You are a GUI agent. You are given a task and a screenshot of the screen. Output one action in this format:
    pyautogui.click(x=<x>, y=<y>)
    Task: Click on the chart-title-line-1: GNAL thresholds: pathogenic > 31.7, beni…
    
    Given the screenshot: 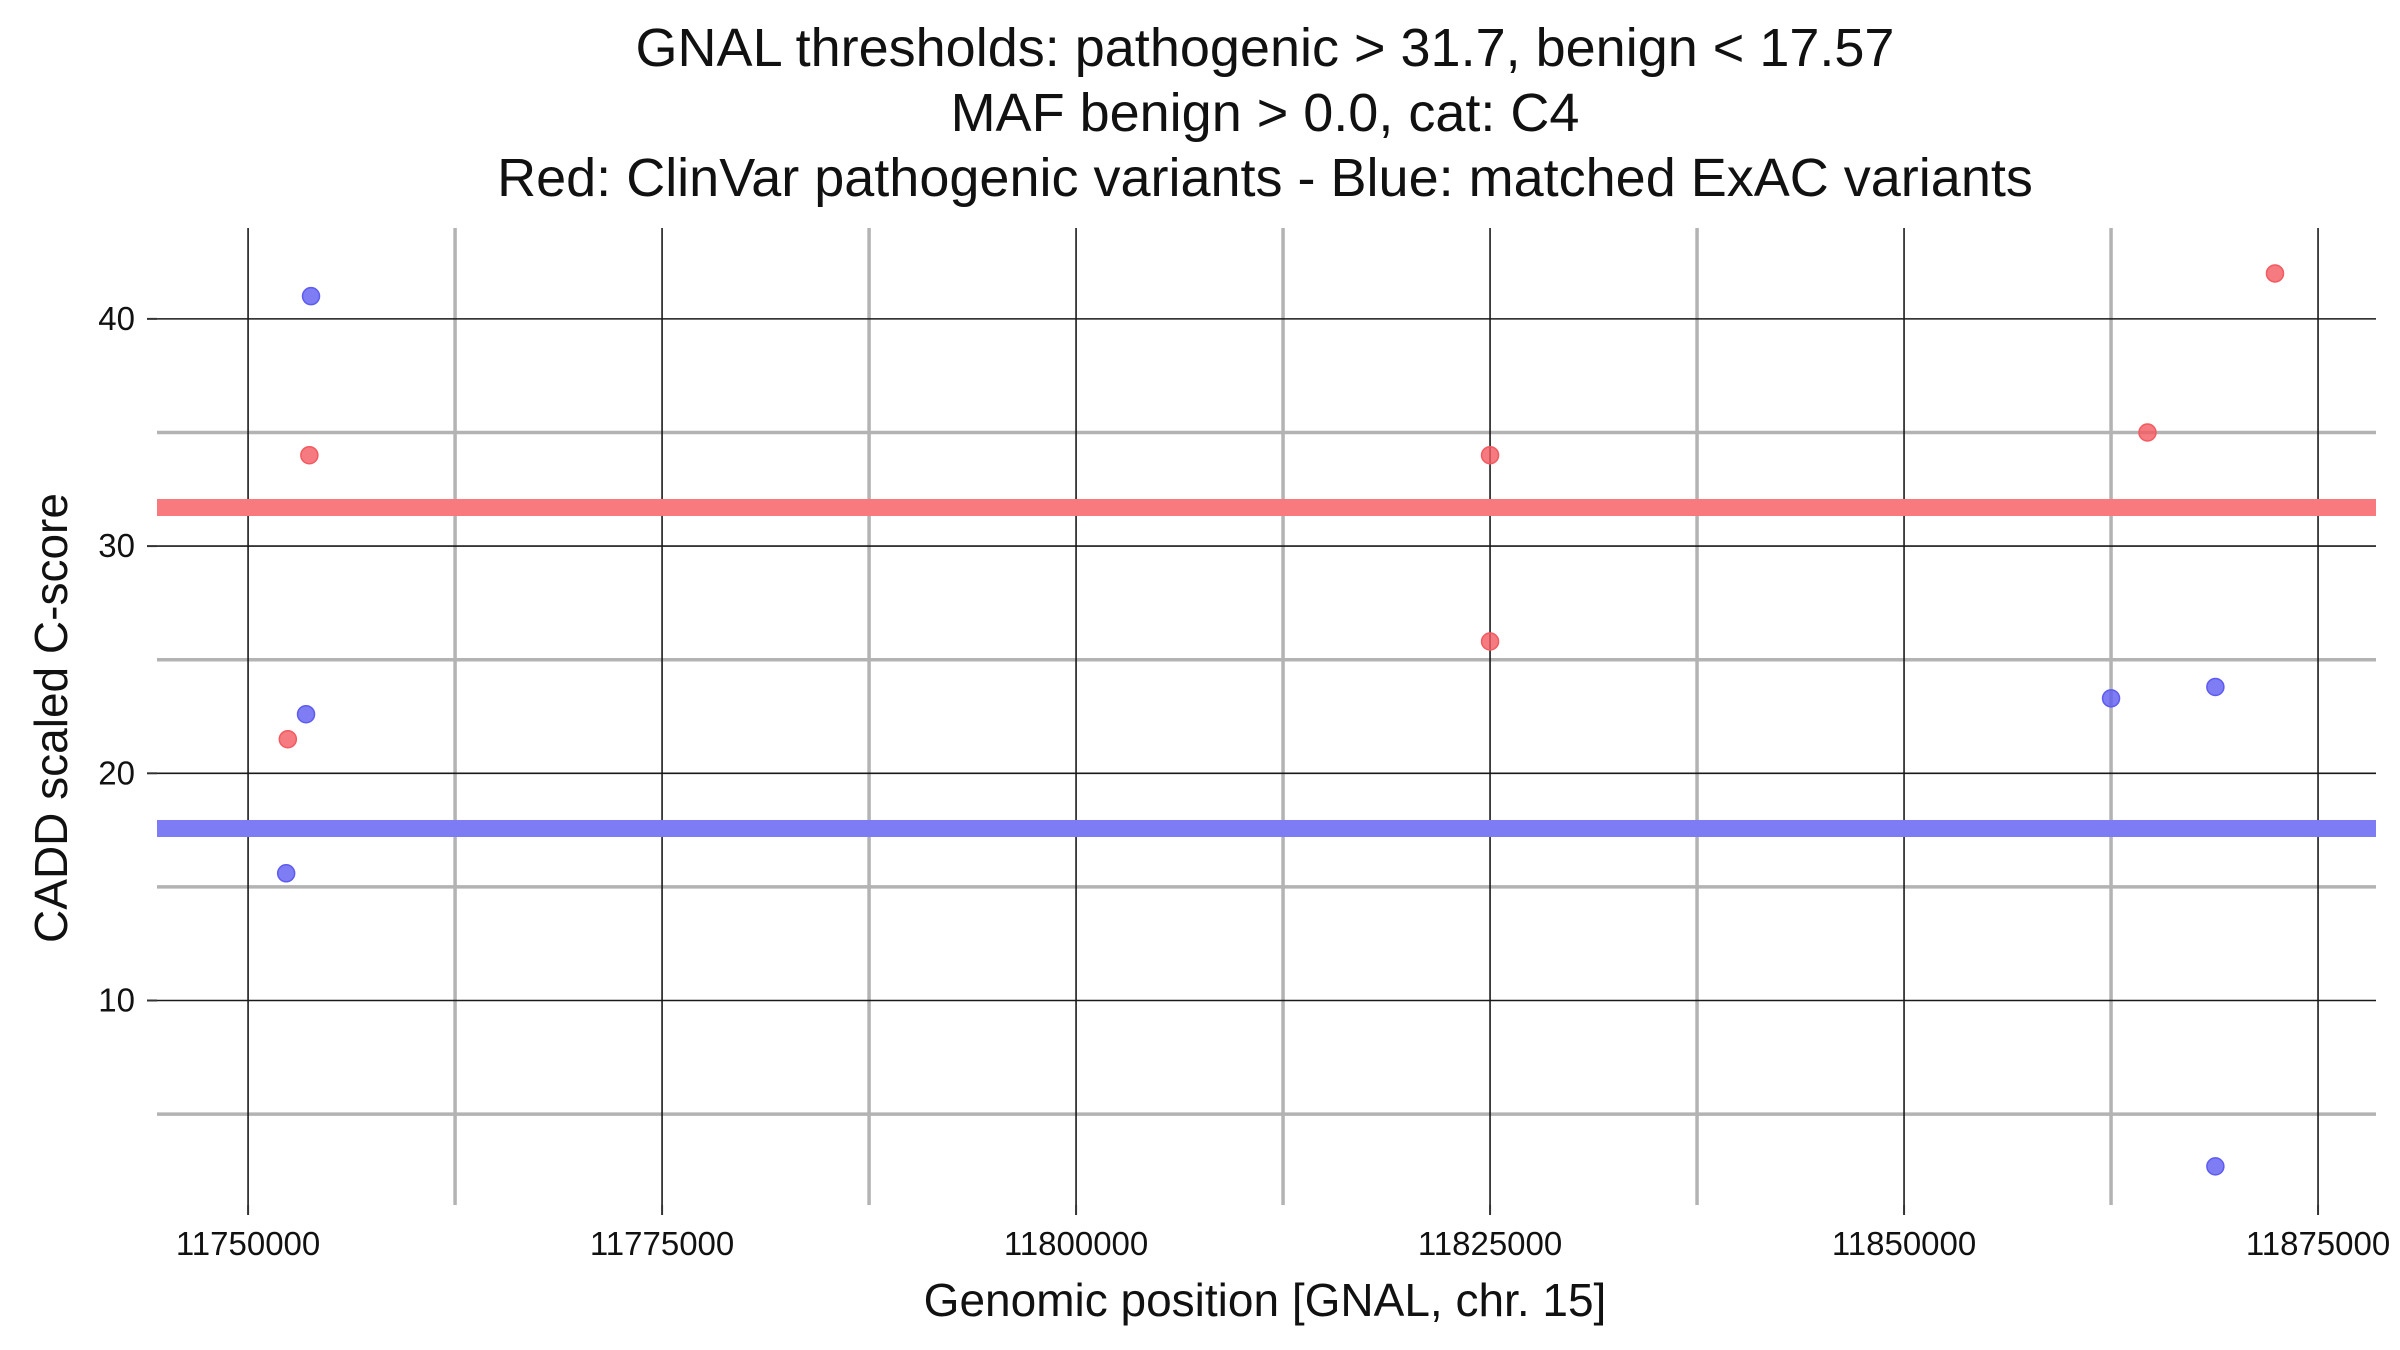 What is the action you would take?
    pyautogui.click(x=1265, y=48)
    